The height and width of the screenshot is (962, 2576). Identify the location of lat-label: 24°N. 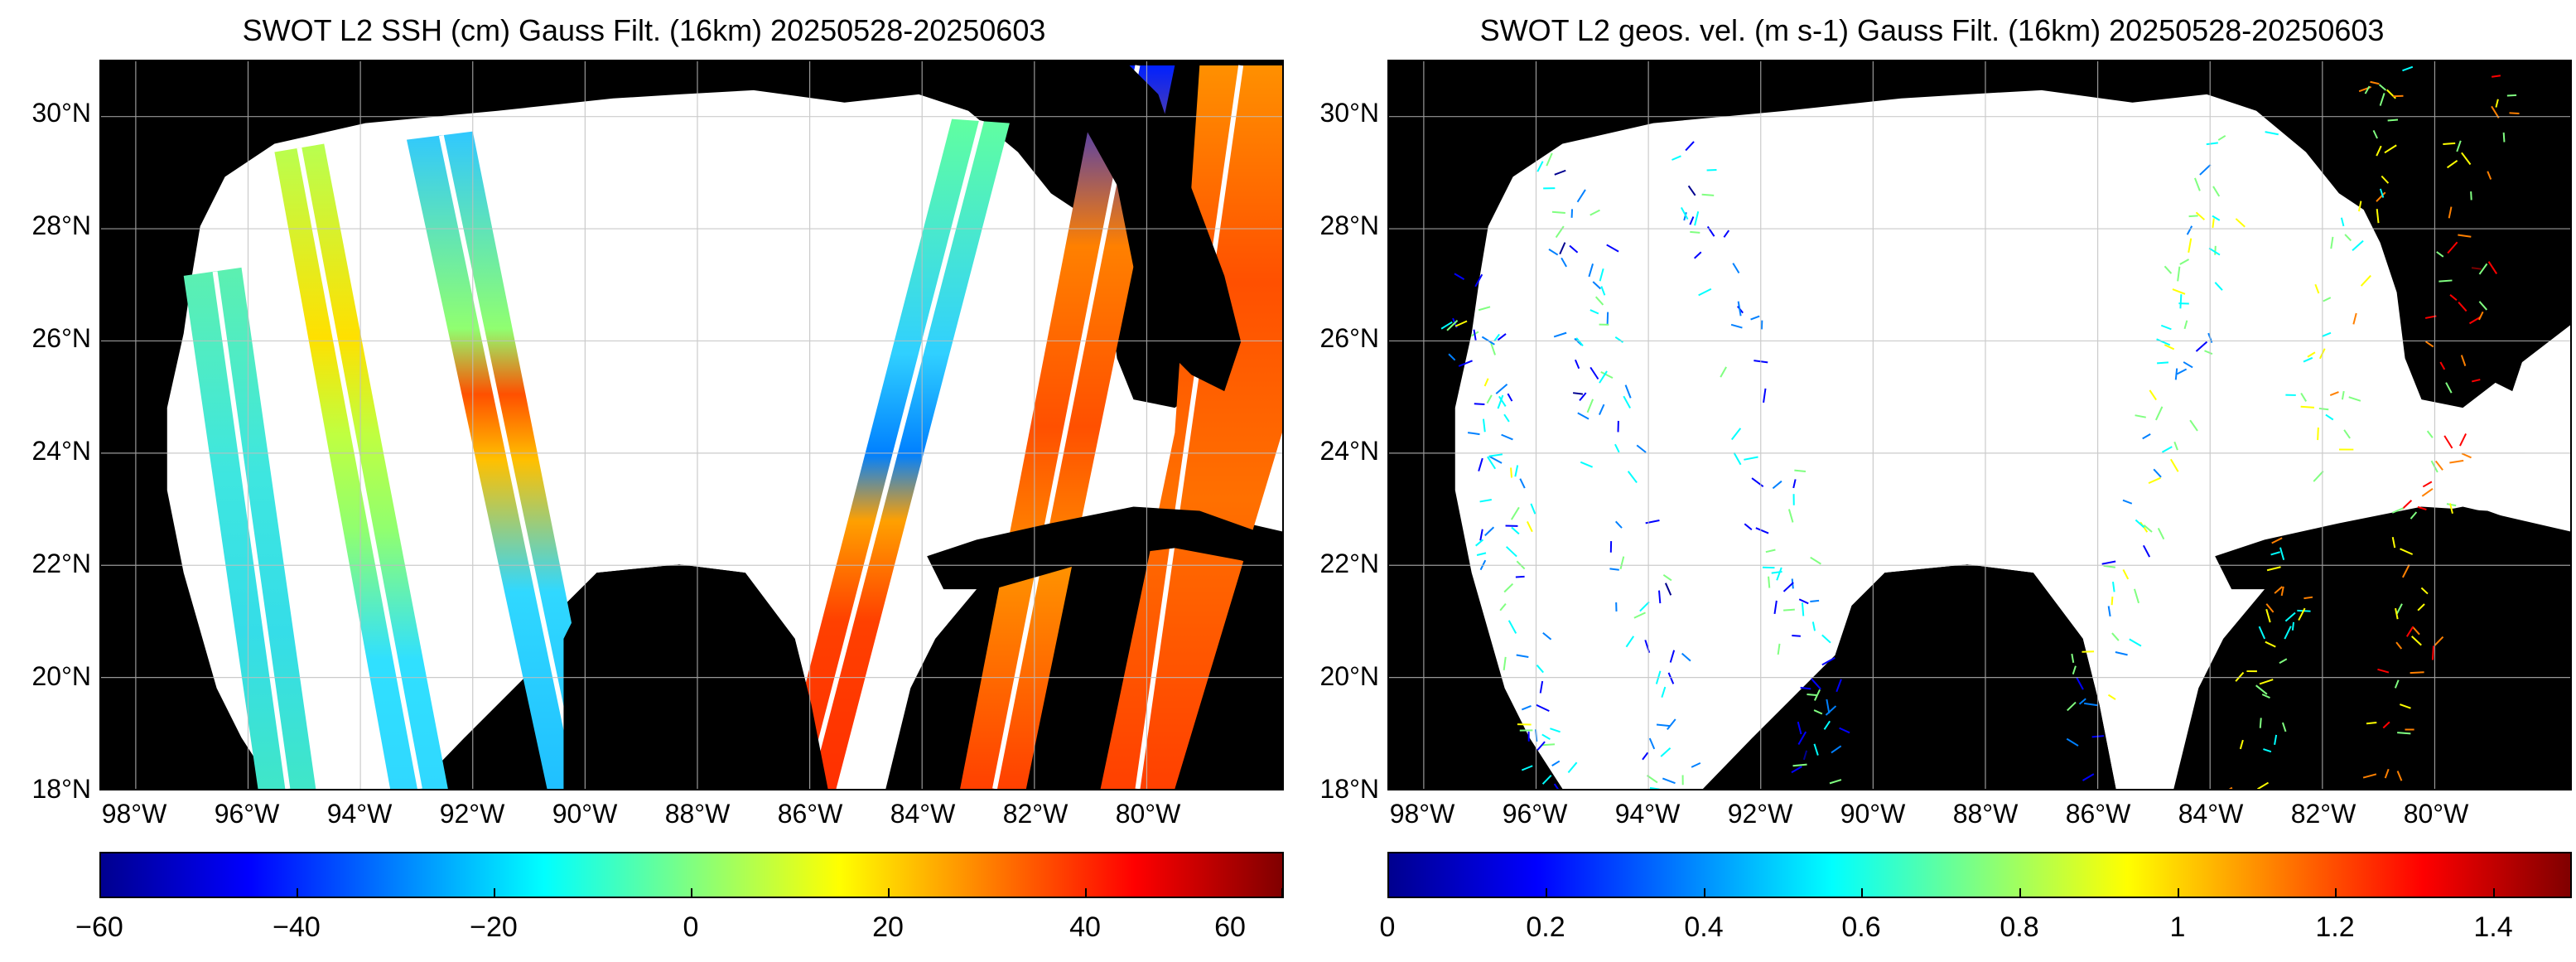
(62, 451).